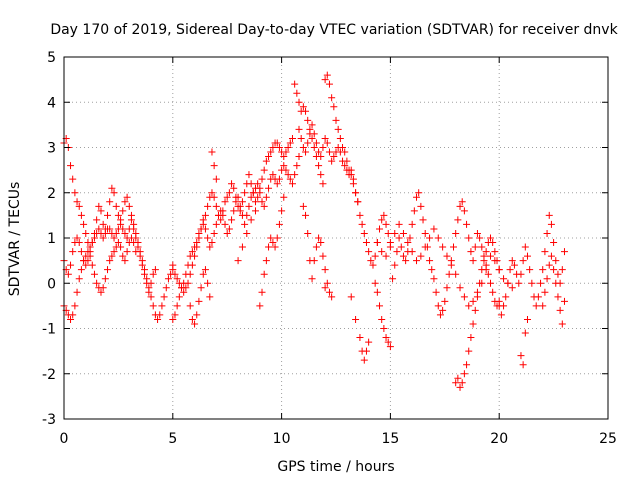  Describe the element at coordinates (15, 239) in the screenshot. I see `y-axis-label: SDTVAR / TECUs` at that location.